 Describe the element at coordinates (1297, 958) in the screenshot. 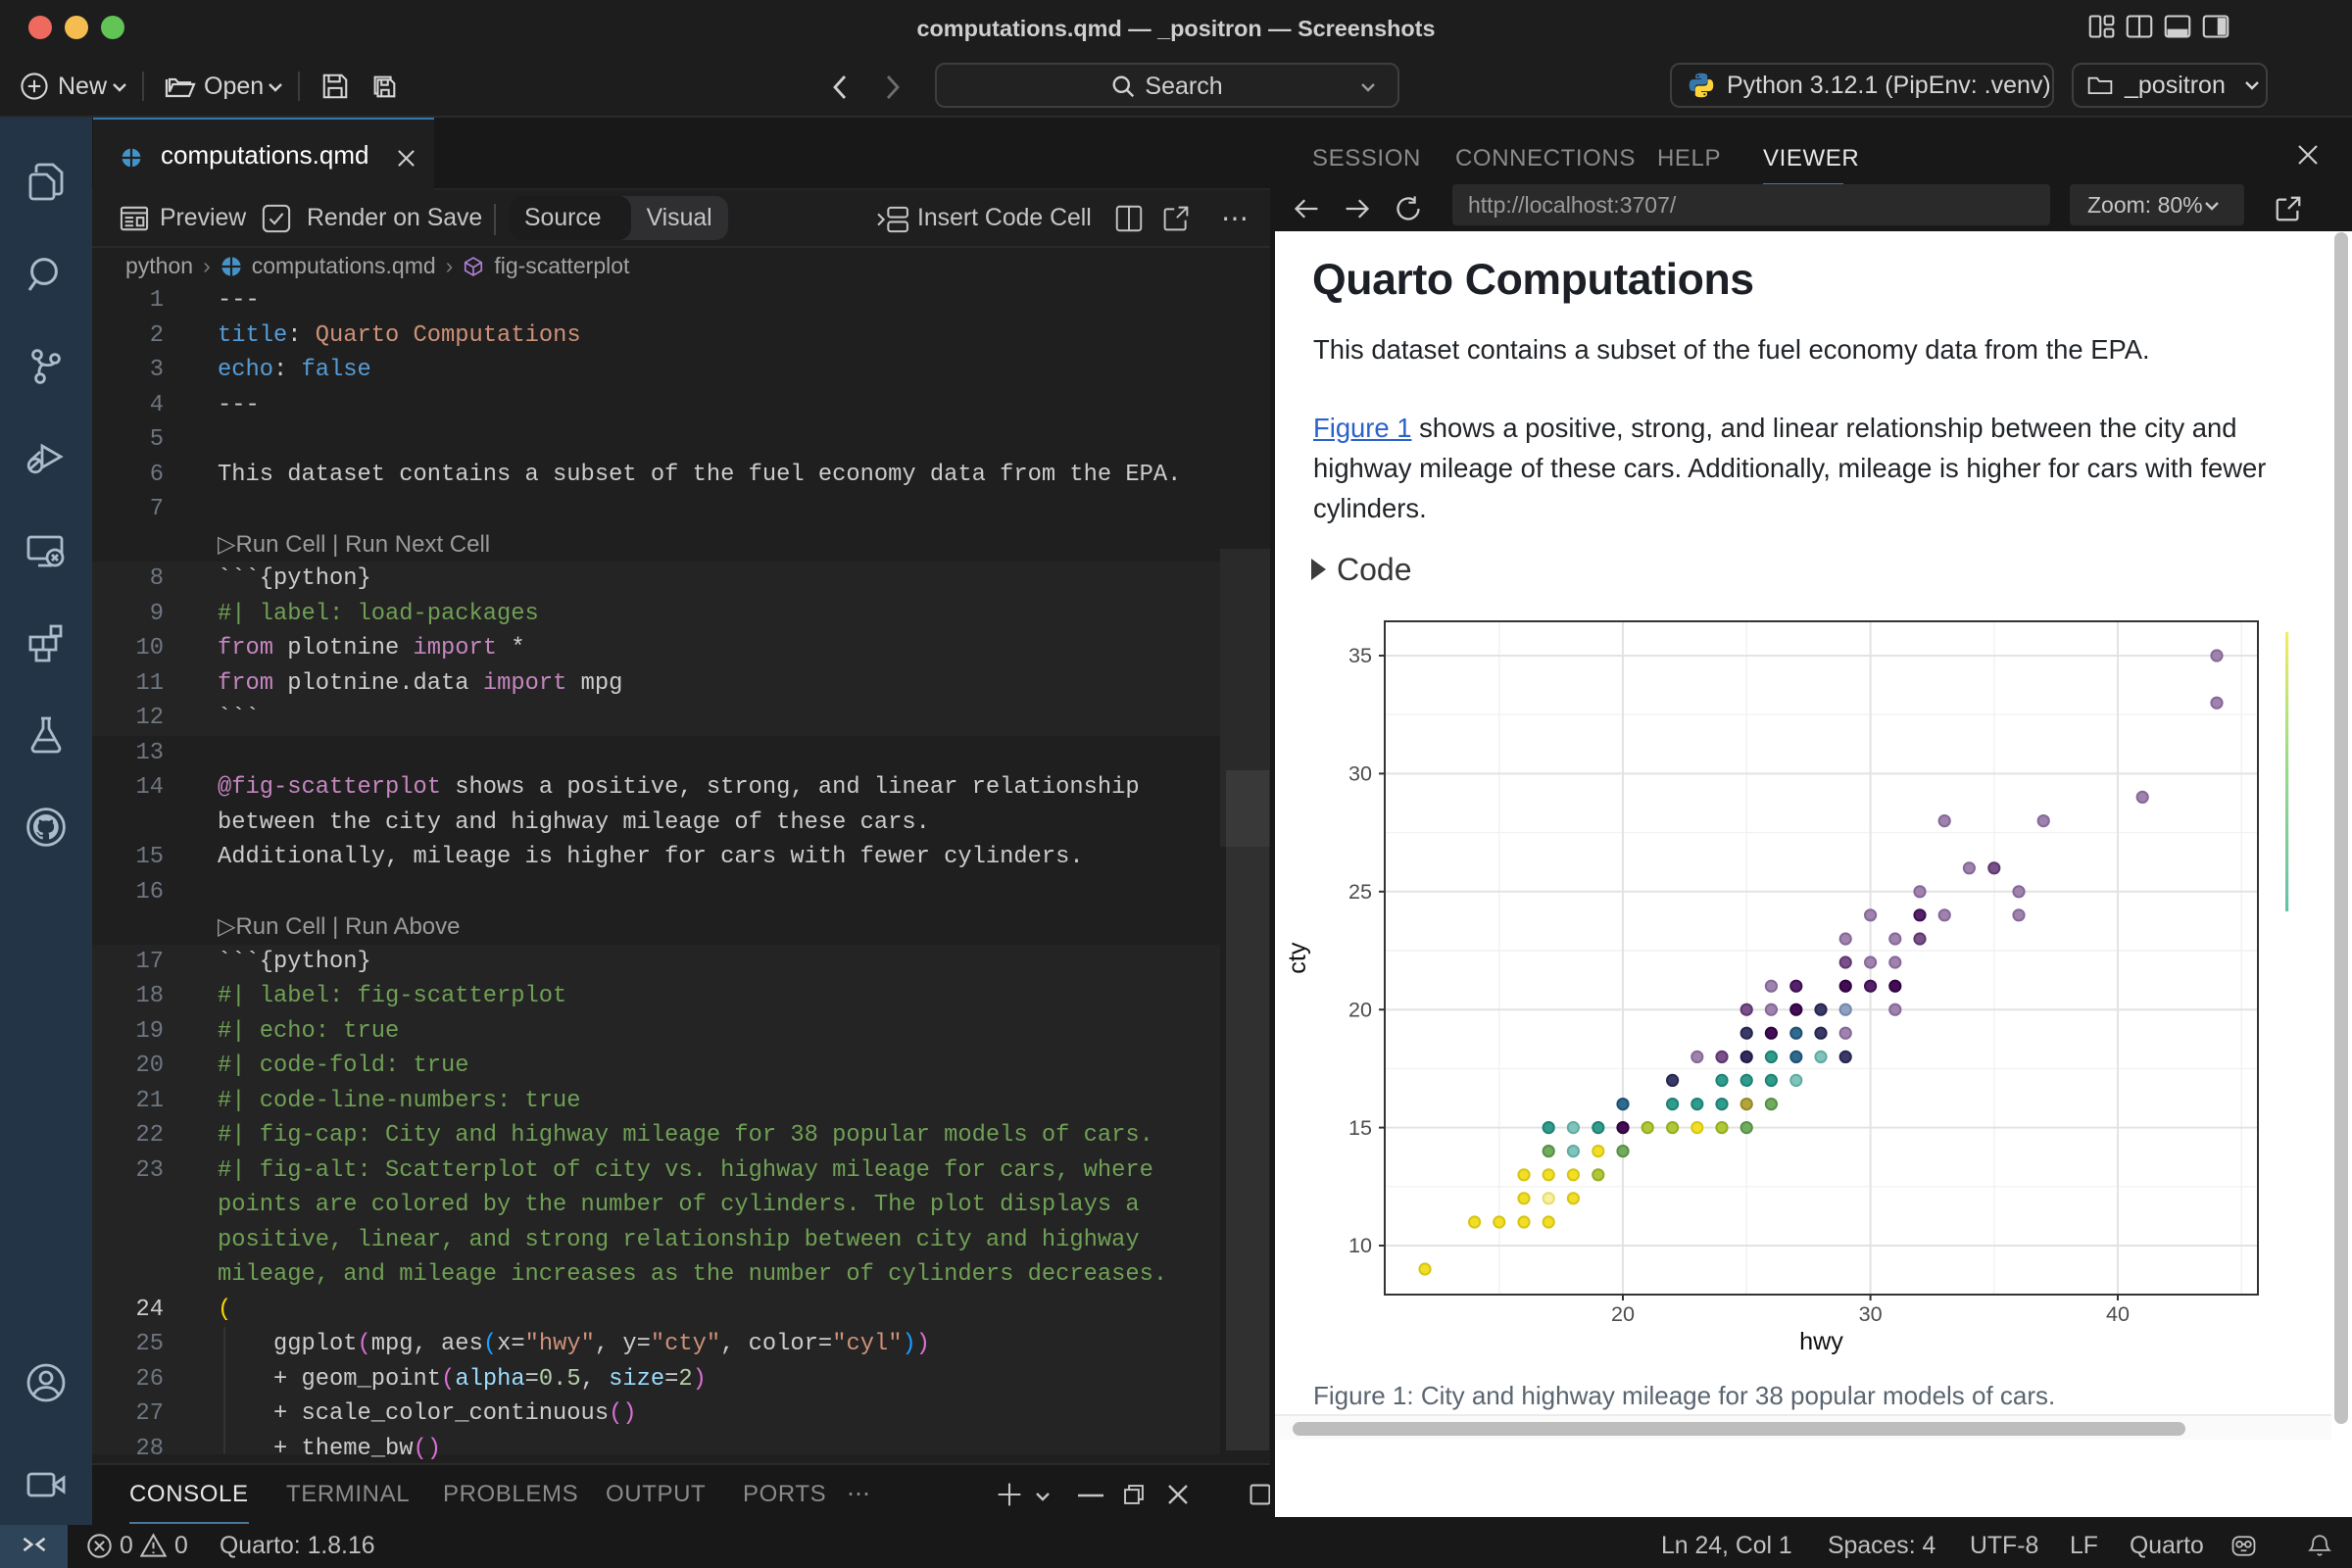

I see `svg-text: cty` at that location.